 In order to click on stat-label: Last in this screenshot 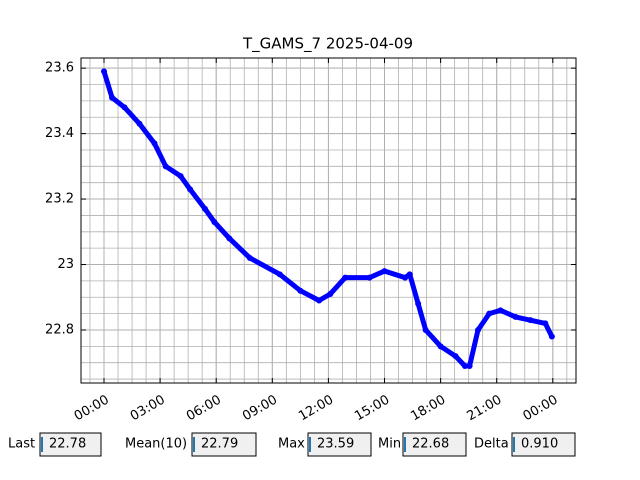, I will do `click(21, 444)`.